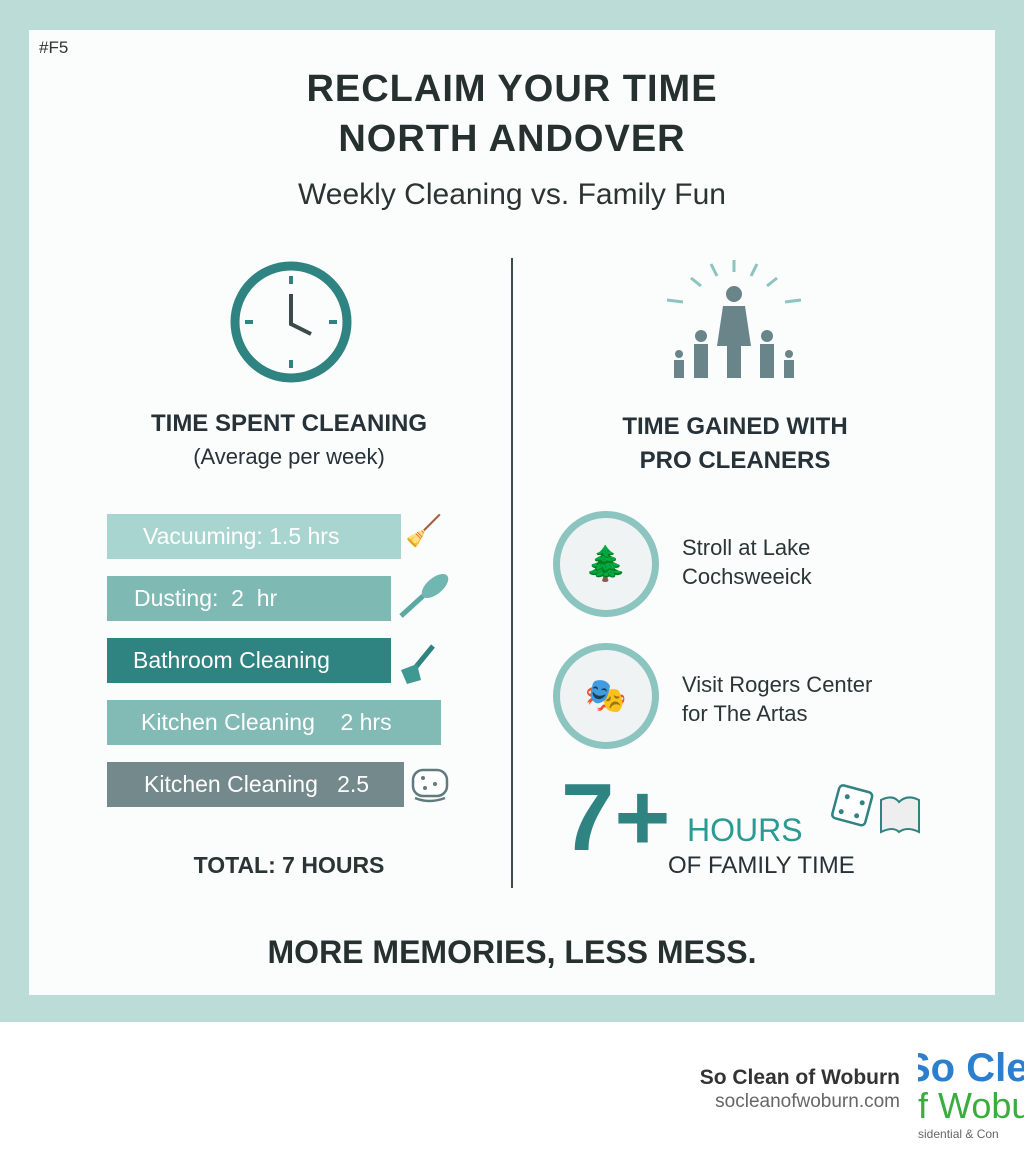 The width and height of the screenshot is (1024, 1154). What do you see at coordinates (746, 547) in the screenshot?
I see `activity-text: Stroll at Lake` at bounding box center [746, 547].